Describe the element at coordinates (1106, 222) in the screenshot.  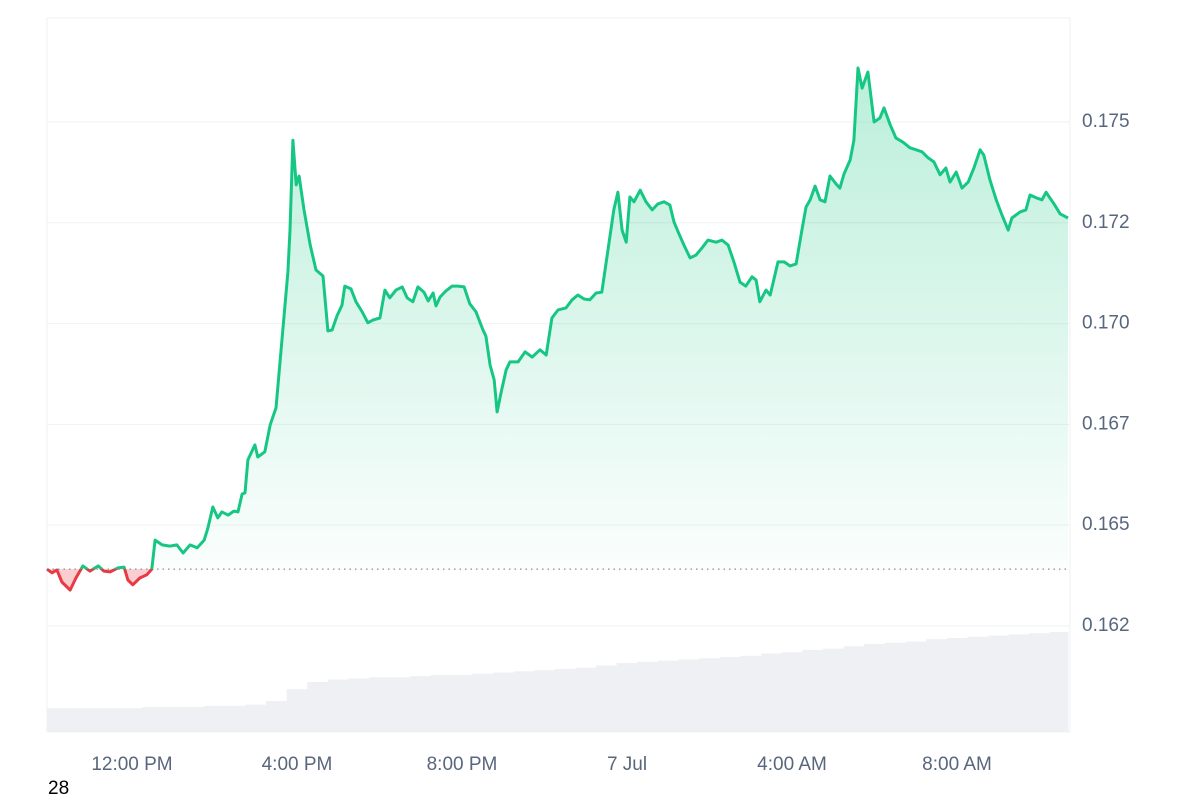
I see `y-tick-label: 0.172` at that location.